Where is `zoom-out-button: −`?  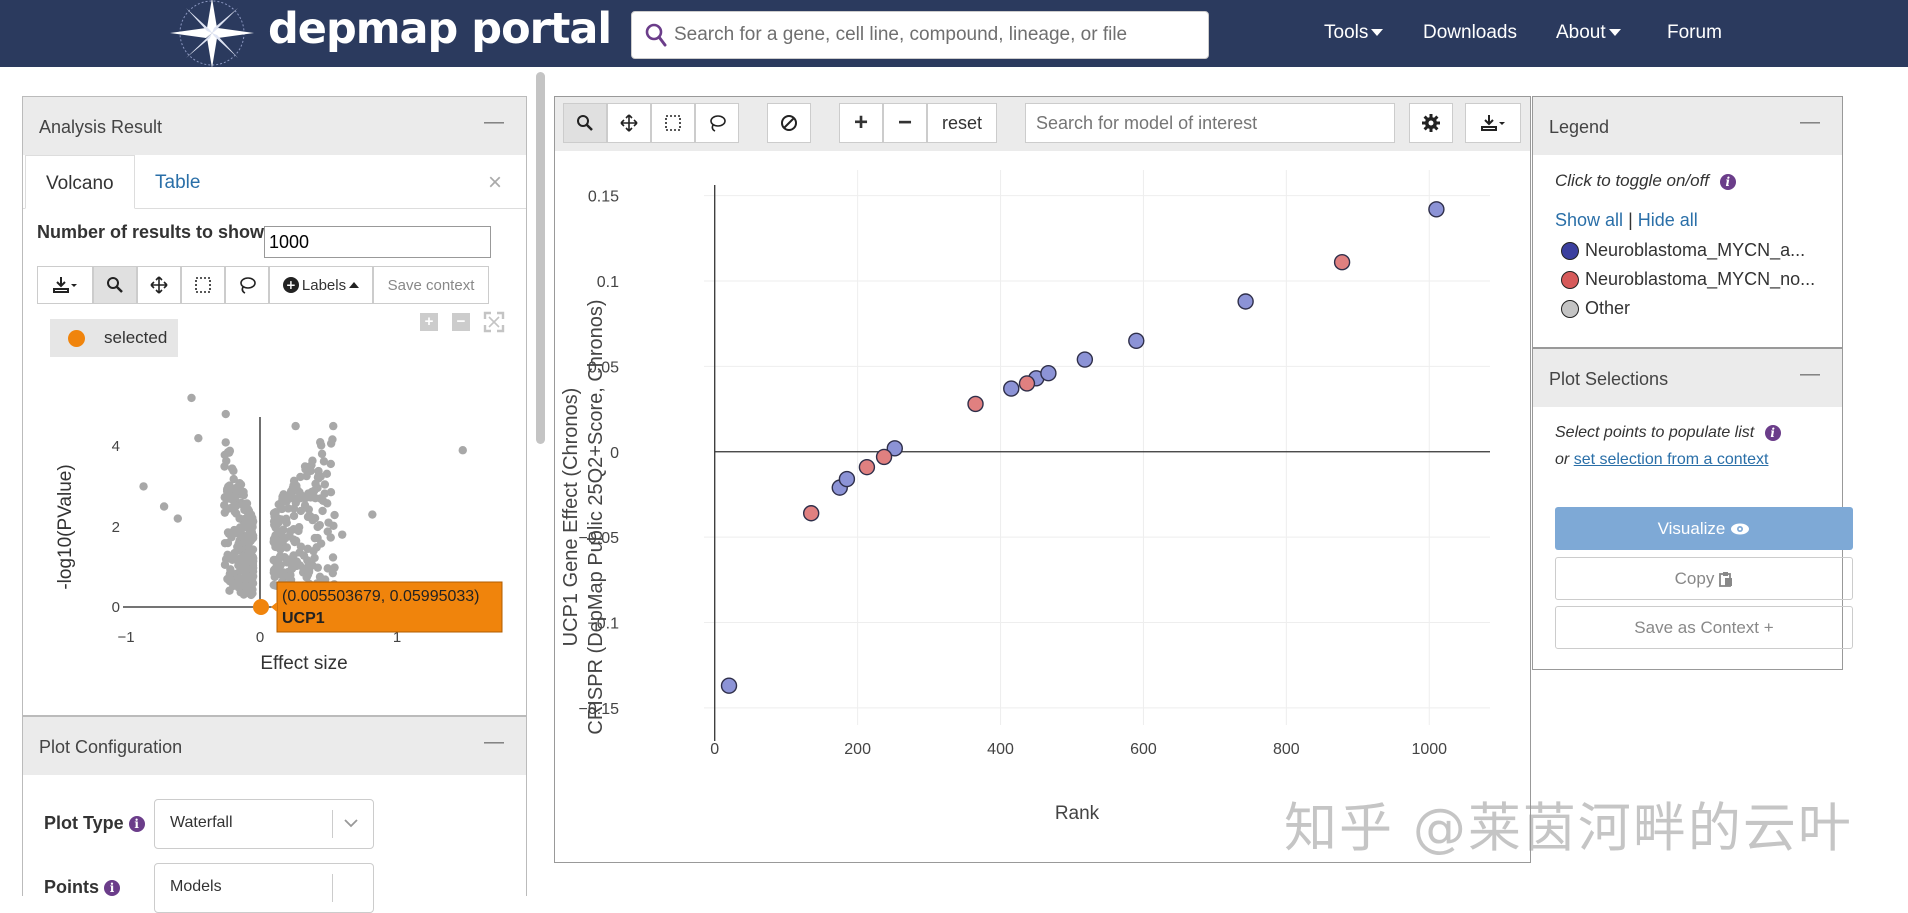
zoom-out-button: − is located at coordinates (905, 123).